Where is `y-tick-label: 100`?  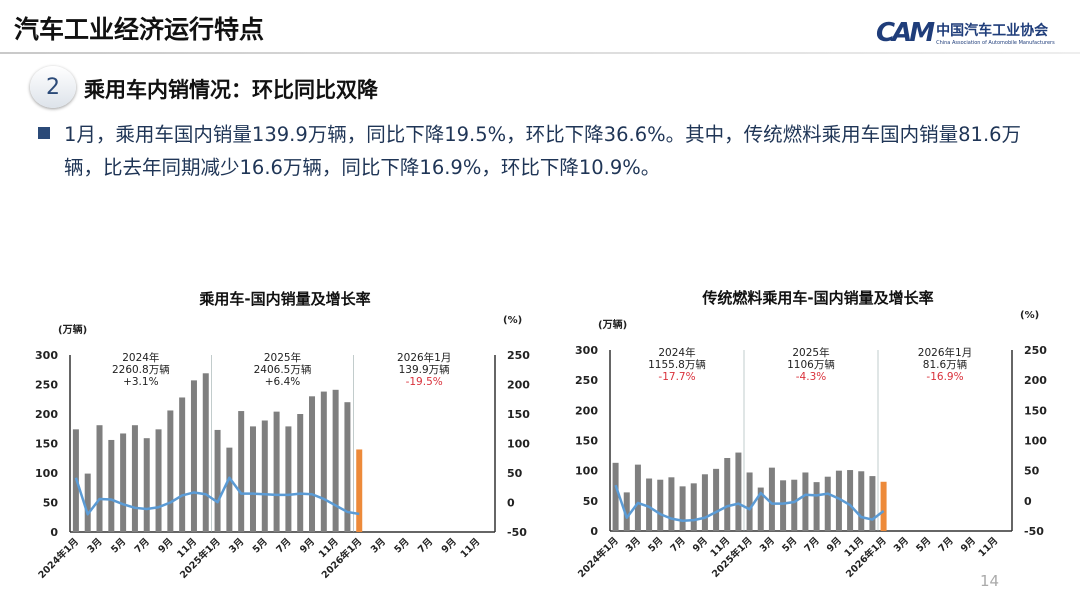
y-tick-label: 100 is located at coordinates (46, 473).